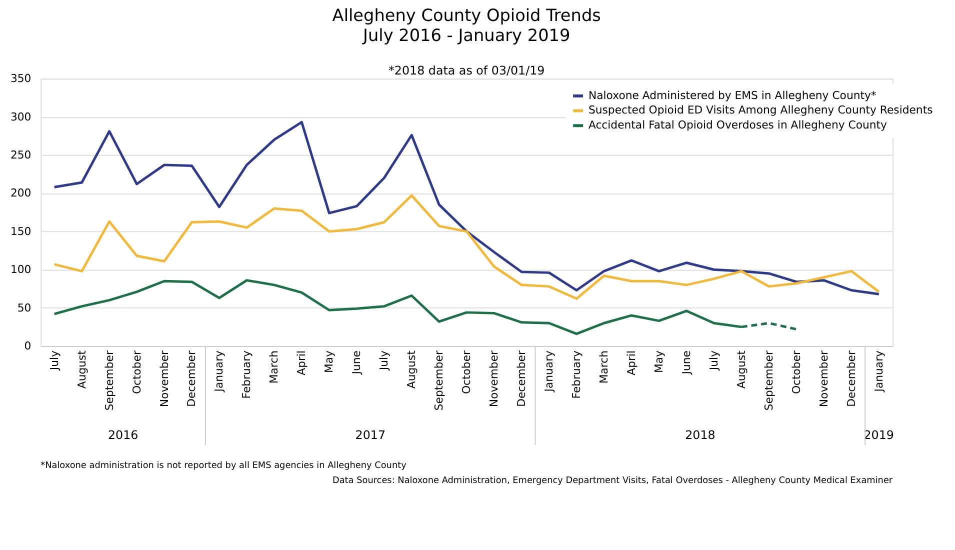 The height and width of the screenshot is (550, 955). What do you see at coordinates (761, 110) in the screenshot?
I see `legend-label: Suspected Opioid ED Visits Among Allegheny County Residents` at bounding box center [761, 110].